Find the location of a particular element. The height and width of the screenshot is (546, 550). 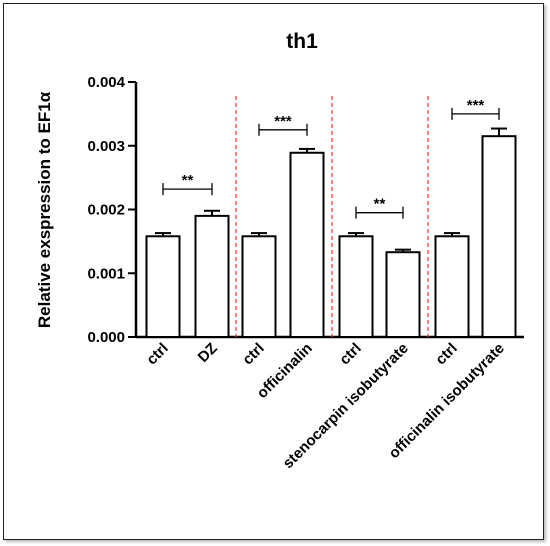

y-tick-label: 0.001 is located at coordinates (106, 273).